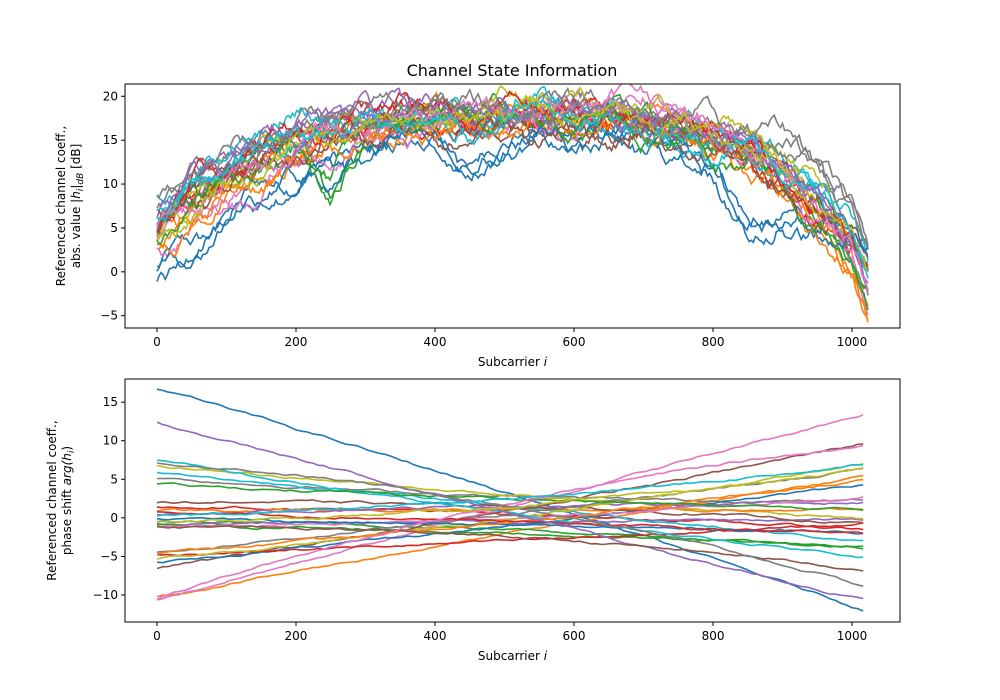  What do you see at coordinates (105, 595) in the screenshot?
I see `y-tick-label: −10` at bounding box center [105, 595].